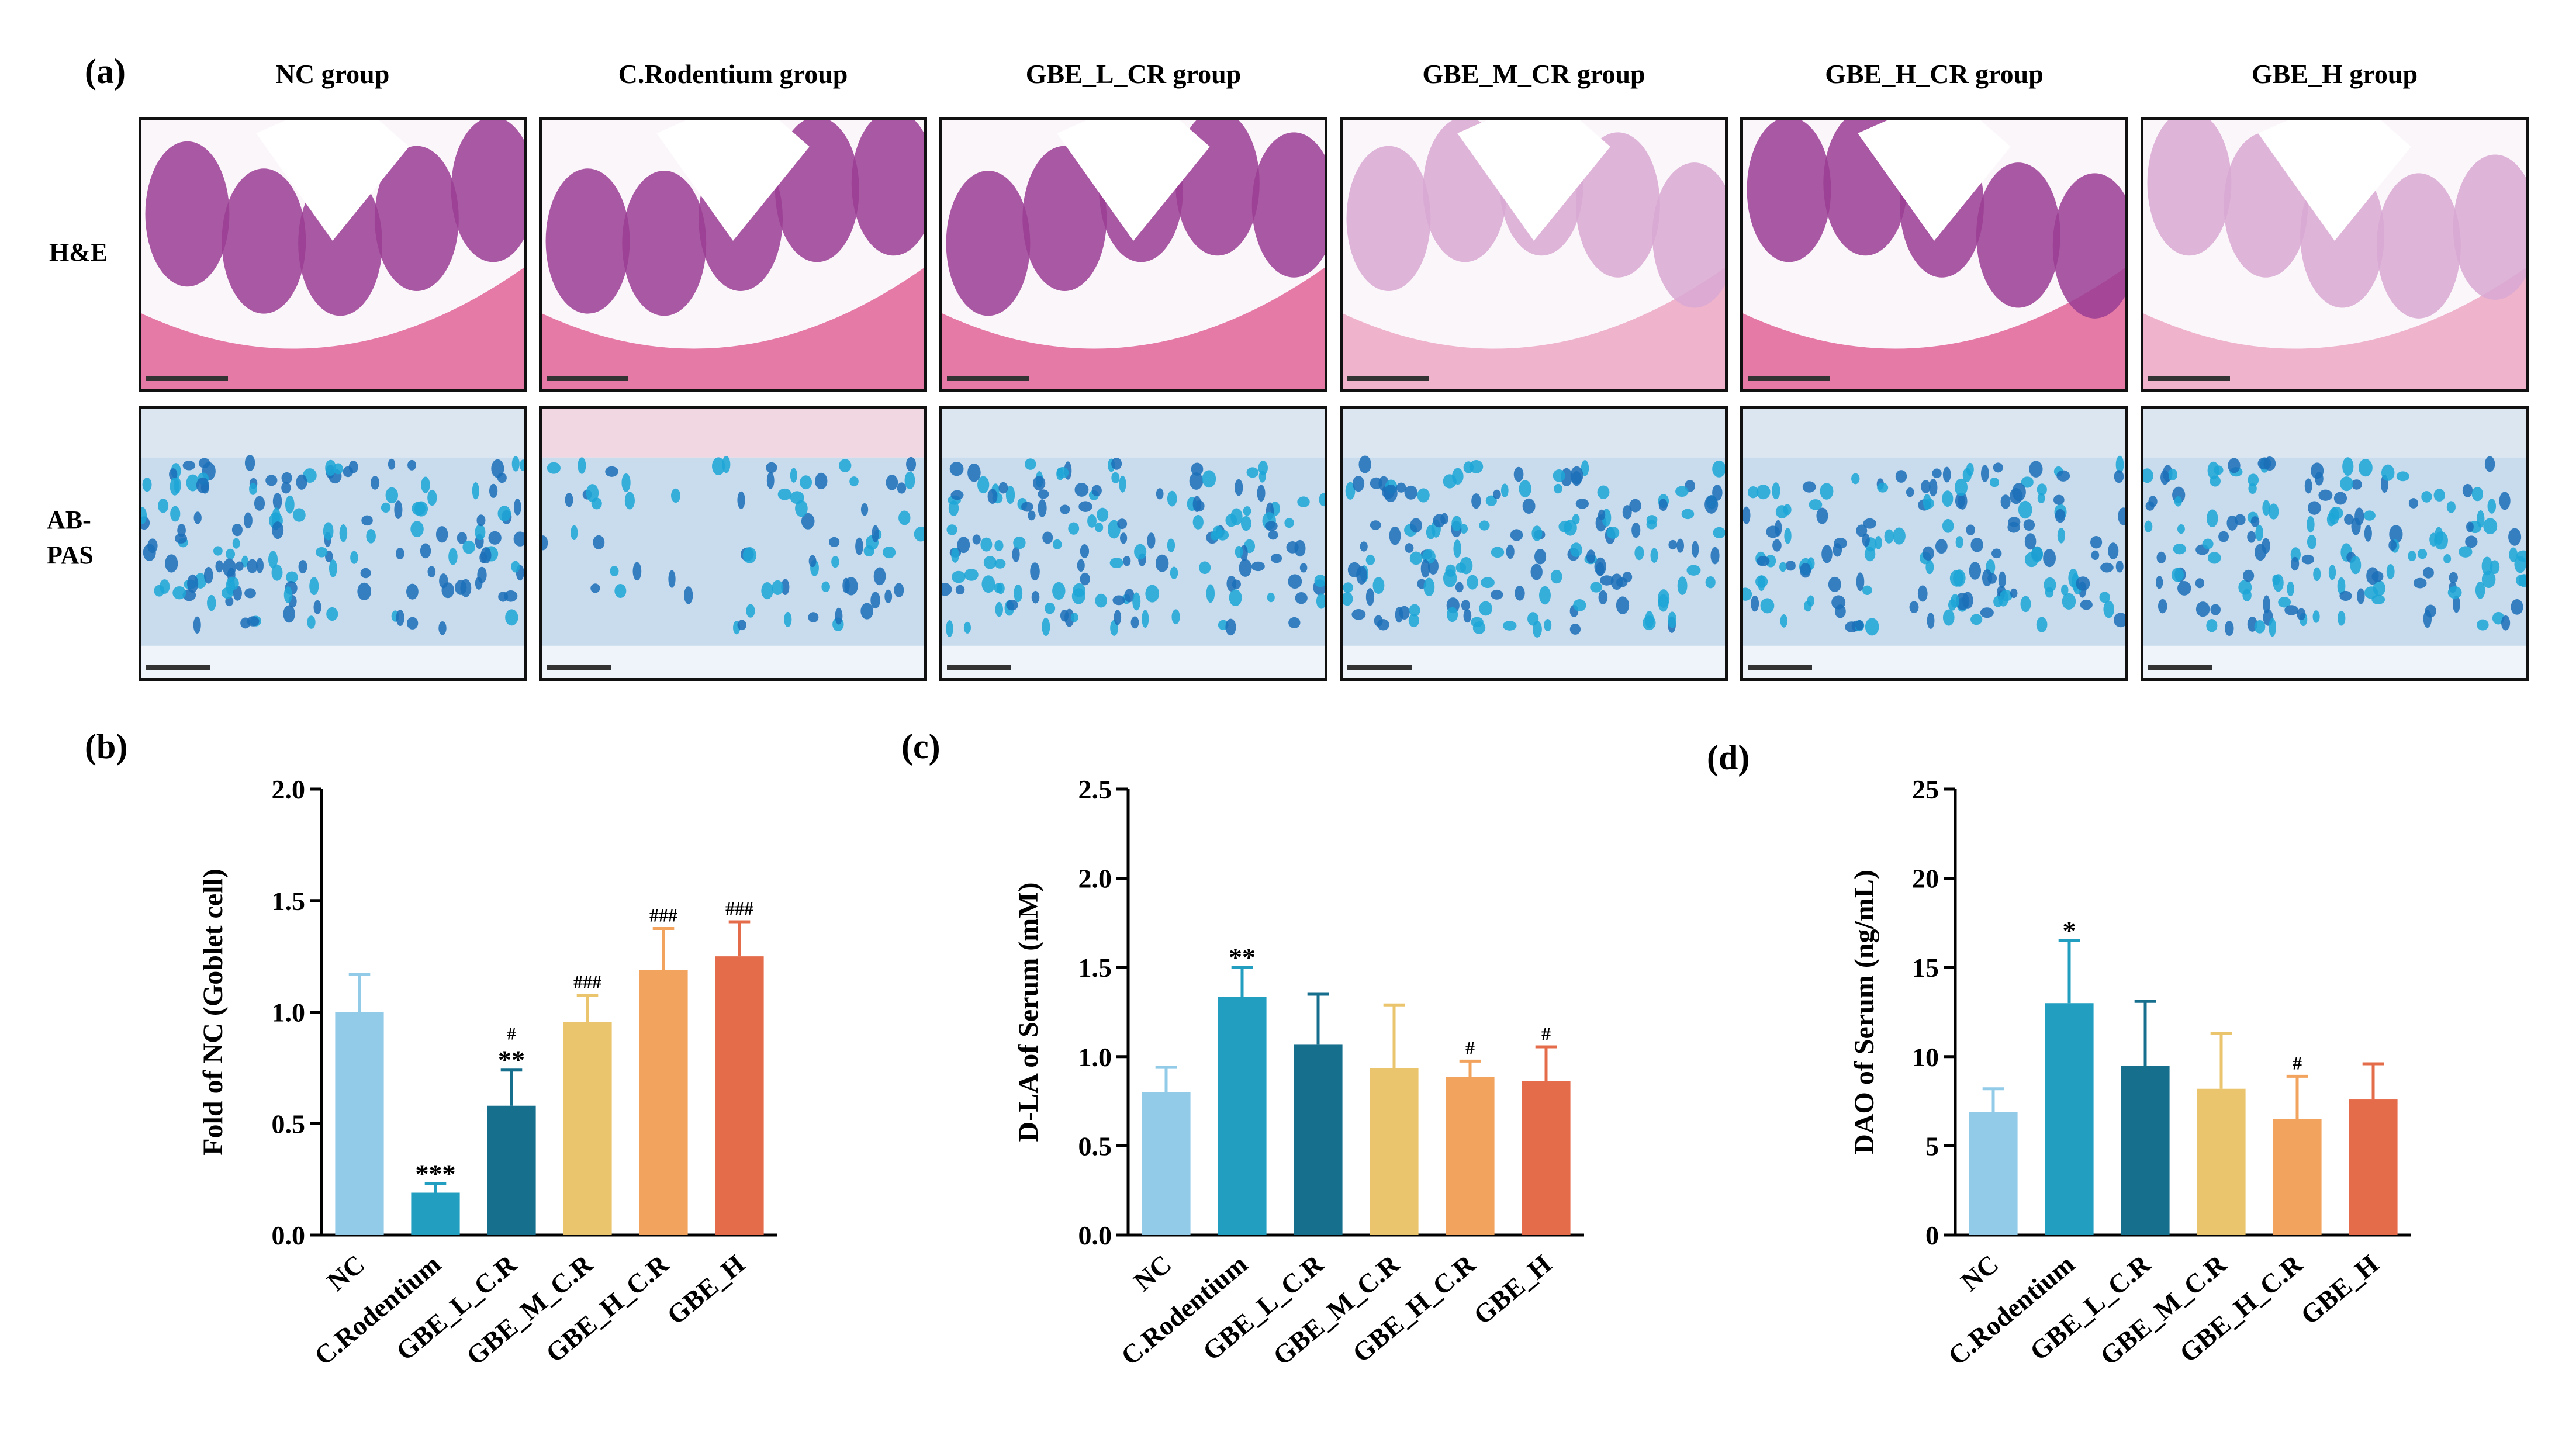 Image resolution: width=2562 pixels, height=1456 pixels. I want to click on significance-mark: ***, so click(436, 1173).